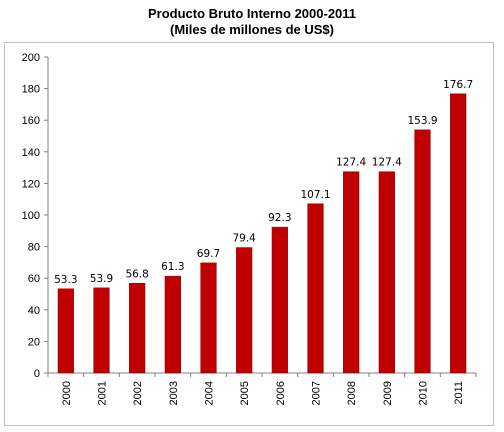  Describe the element at coordinates (34, 279) in the screenshot. I see `y-tick-label: 60` at that location.